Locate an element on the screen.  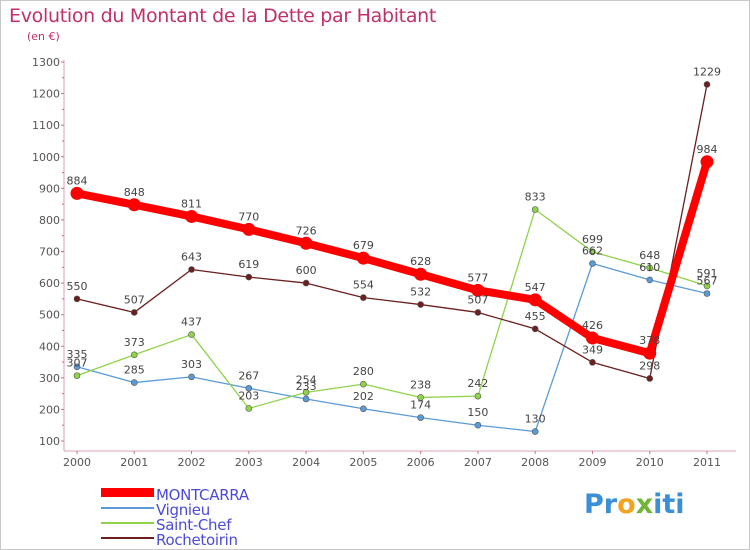
data-label: 303 is located at coordinates (191, 364).